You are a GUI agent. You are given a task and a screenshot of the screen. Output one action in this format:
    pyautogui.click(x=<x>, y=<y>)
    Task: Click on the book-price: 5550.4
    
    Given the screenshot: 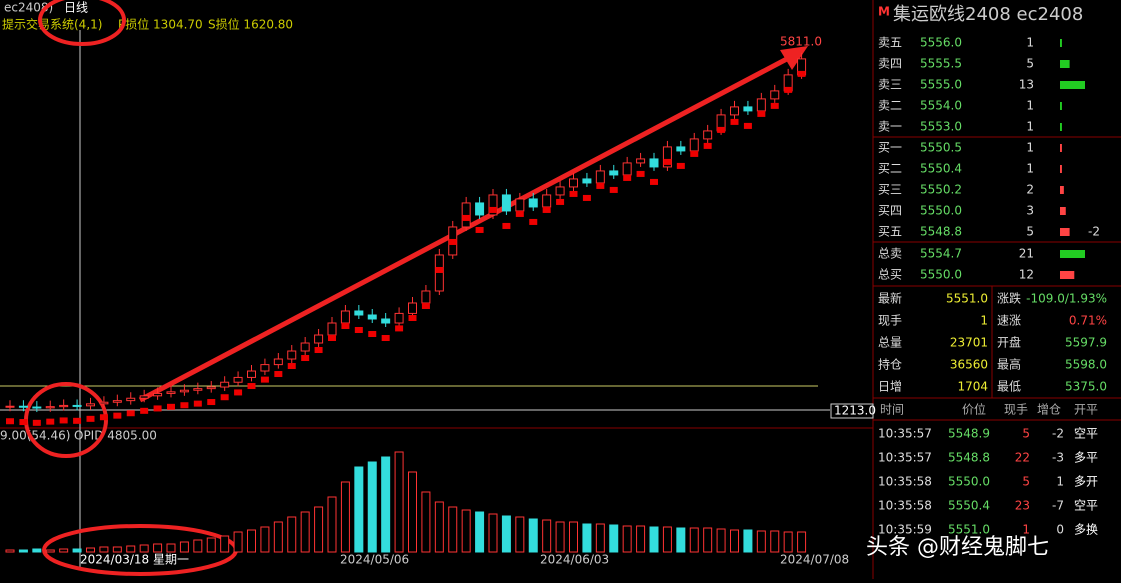 What is the action you would take?
    pyautogui.click(x=941, y=169)
    